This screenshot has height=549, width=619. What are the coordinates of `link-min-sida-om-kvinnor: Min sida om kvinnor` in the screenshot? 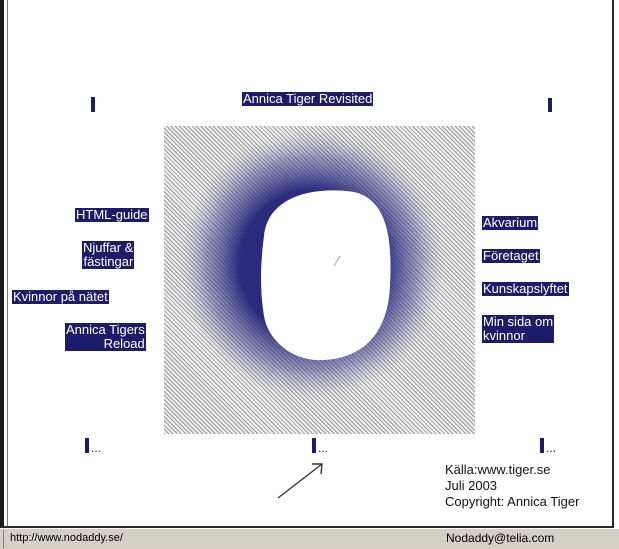 It's located at (518, 328).